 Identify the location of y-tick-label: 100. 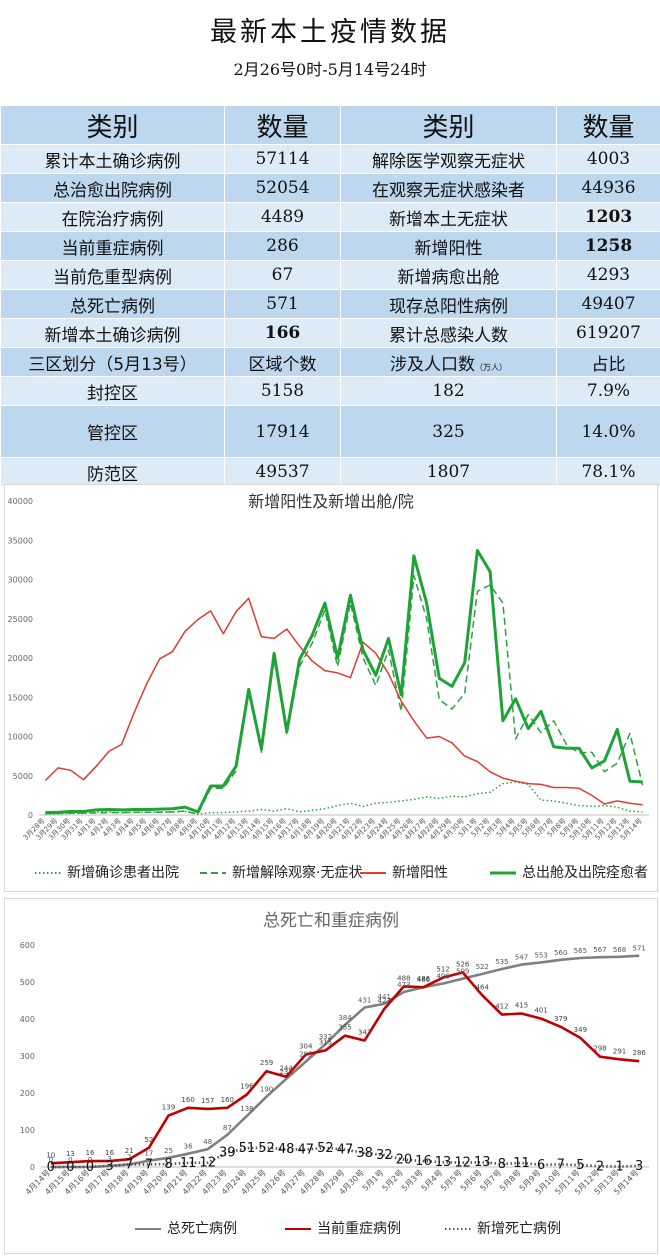
(27, 1130).